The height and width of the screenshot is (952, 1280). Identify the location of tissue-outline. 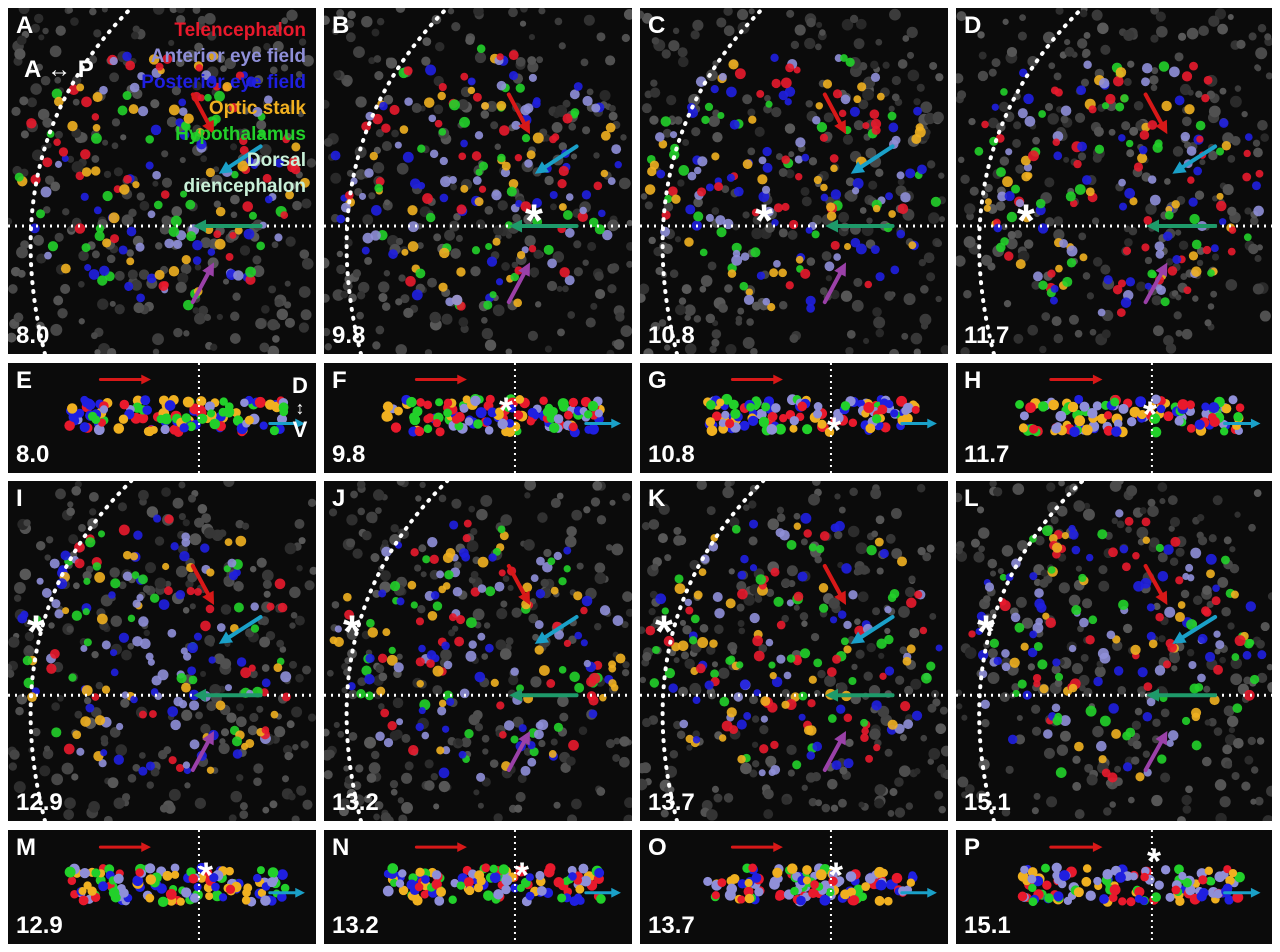
(713, 181).